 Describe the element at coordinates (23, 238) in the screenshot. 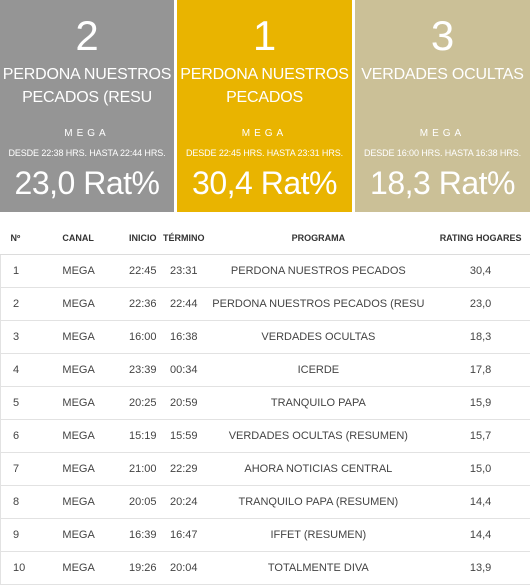

I see `header-number: Nº` at that location.